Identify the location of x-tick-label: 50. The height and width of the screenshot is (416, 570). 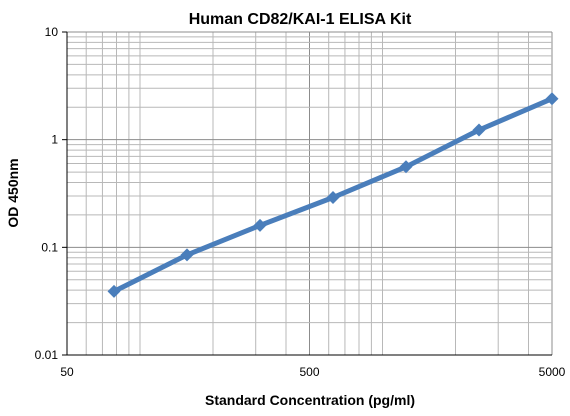
(67, 372).